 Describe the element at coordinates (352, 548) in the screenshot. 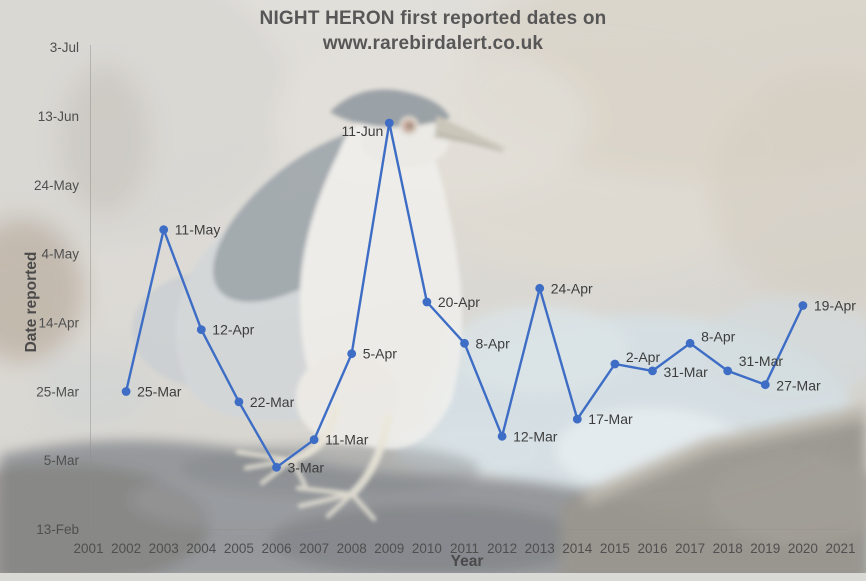

I see `x-tick-label: 2008` at that location.